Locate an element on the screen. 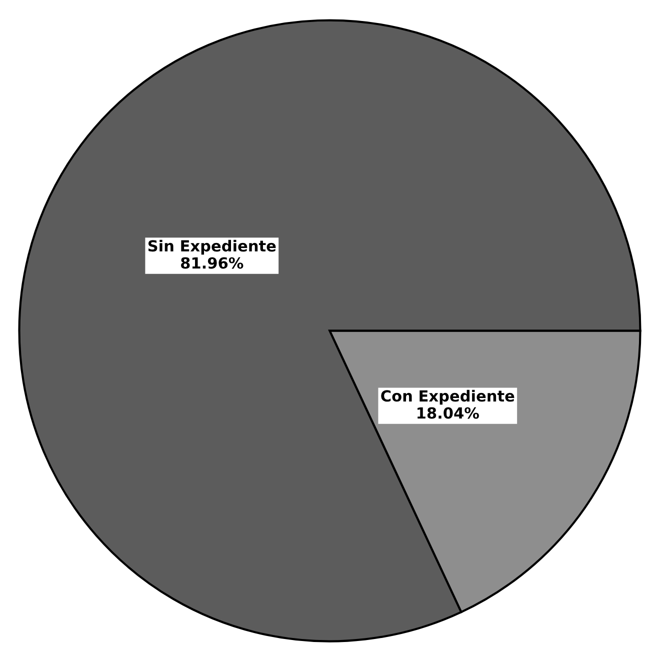 The image size is (653, 655). slice-label: Con Expediente is located at coordinates (447, 397).